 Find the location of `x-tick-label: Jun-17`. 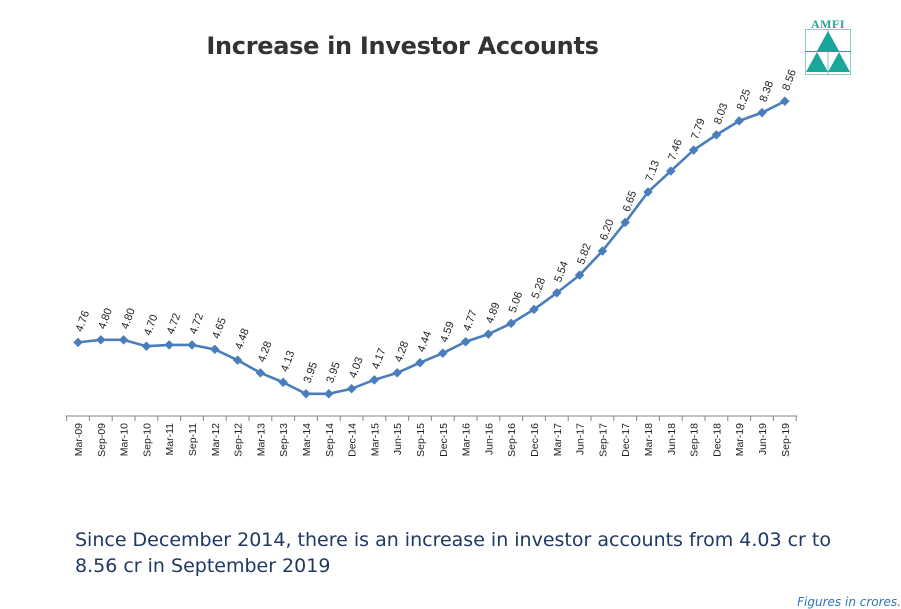

x-tick-label: Jun-17 is located at coordinates (581, 439).